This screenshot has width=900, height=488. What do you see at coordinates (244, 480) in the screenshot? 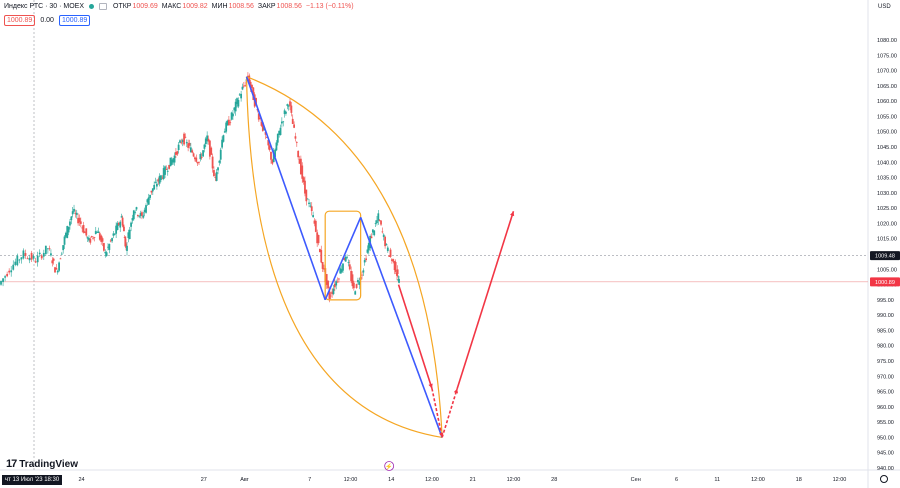
I see `x-tick-label: Авг` at bounding box center [244, 480].